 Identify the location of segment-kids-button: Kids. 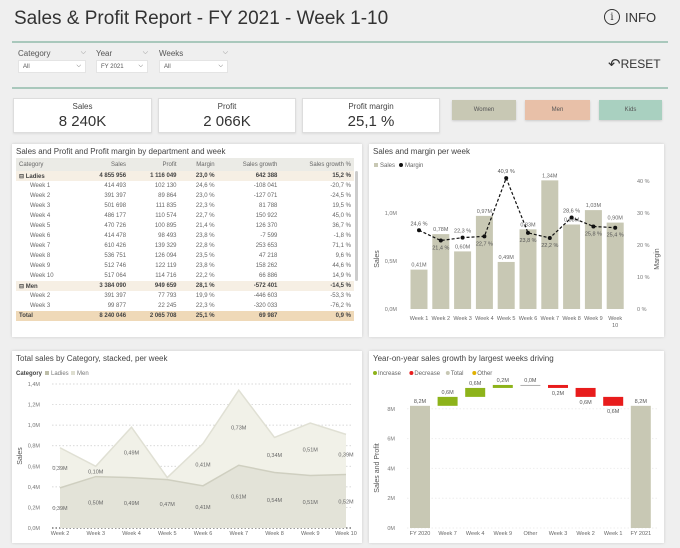
(630, 110).